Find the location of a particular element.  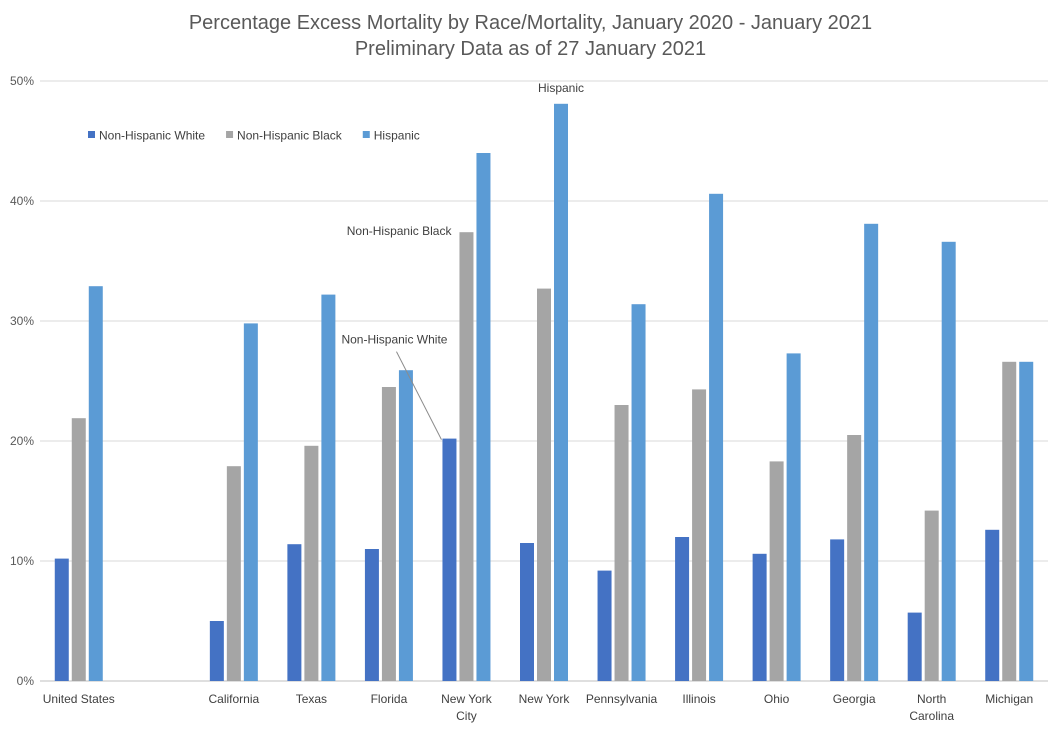

annotation-label: Non-Hispanic White is located at coordinates (394, 340).